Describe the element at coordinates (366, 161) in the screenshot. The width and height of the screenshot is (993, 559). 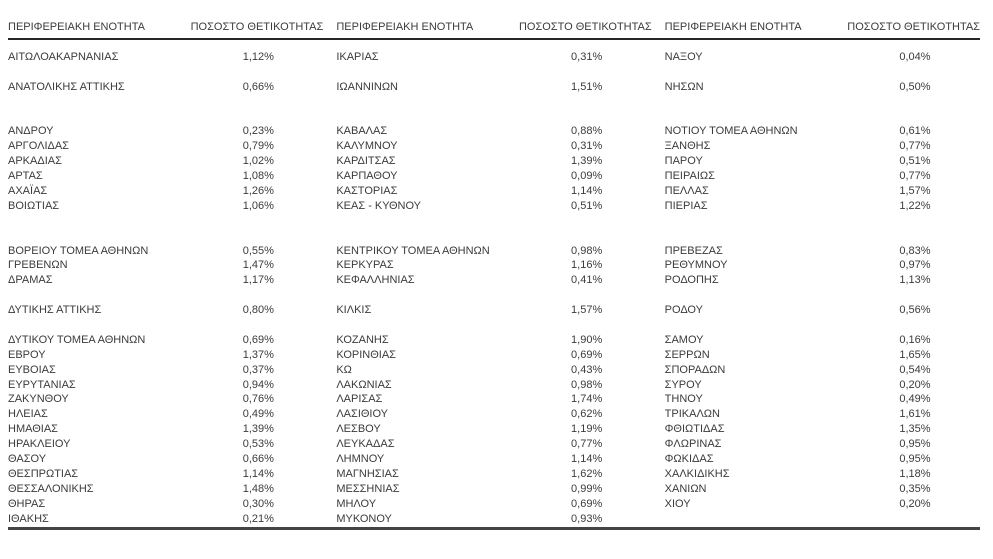
I see `region-name-cell: ΚΑΡΔΙΤΣΑΣ` at that location.